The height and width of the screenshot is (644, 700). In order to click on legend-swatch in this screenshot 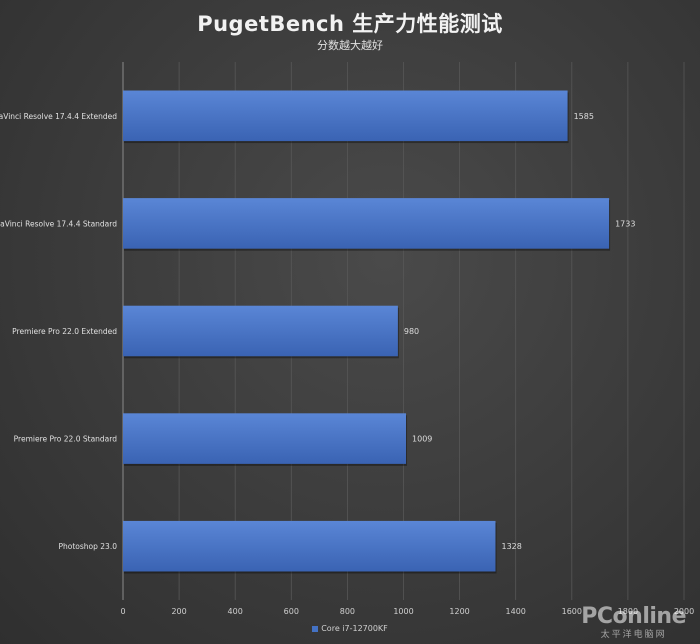, I will do `click(315, 628)`.